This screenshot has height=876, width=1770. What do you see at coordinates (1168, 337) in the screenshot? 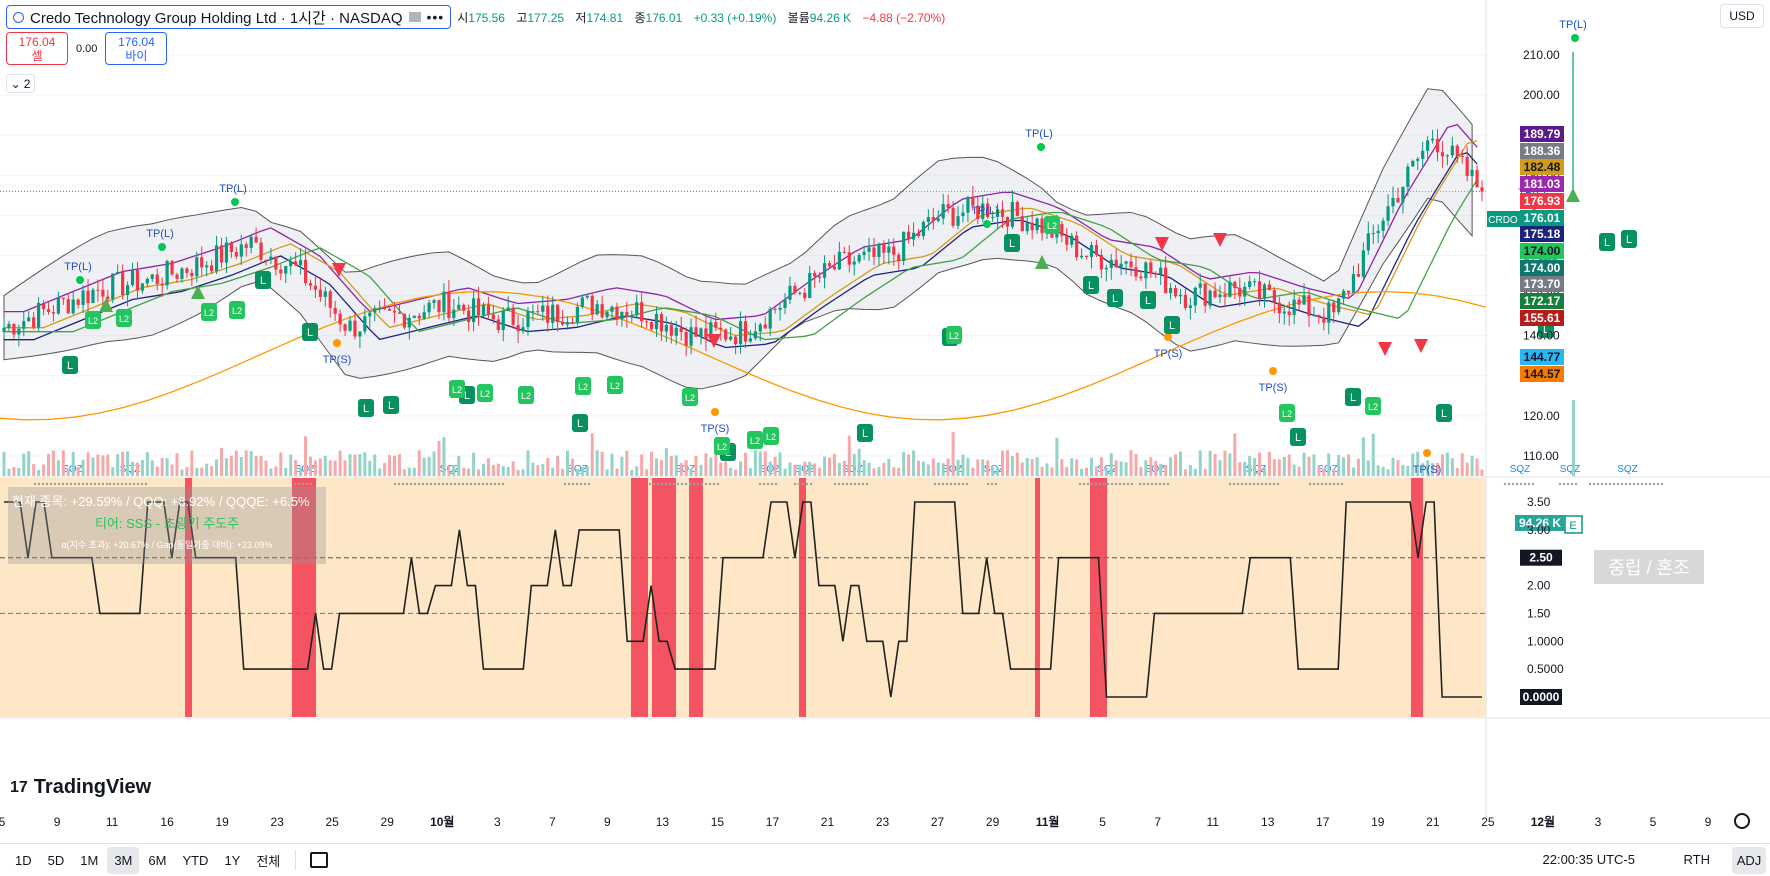
I see `tp-short-dot` at bounding box center [1168, 337].